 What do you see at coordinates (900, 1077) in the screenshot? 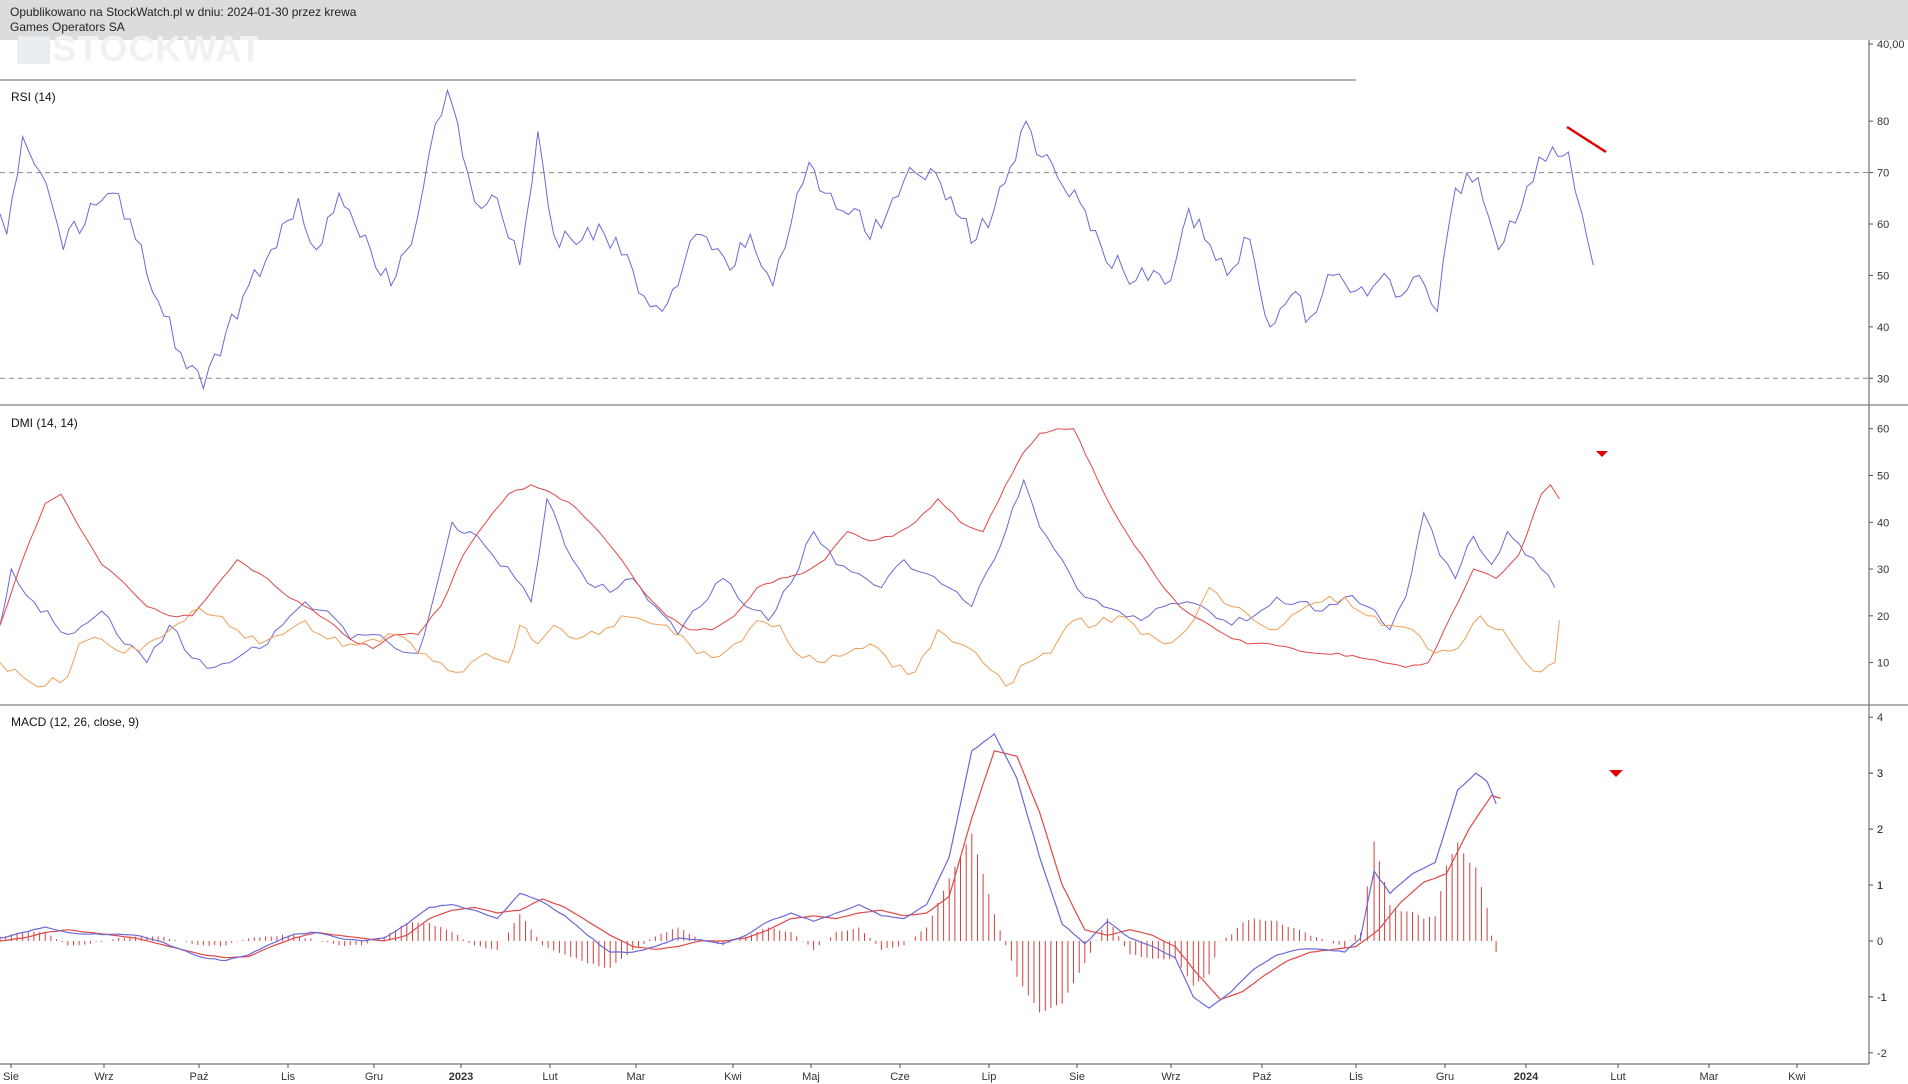
I see `x-tick-label: Cze` at bounding box center [900, 1077].